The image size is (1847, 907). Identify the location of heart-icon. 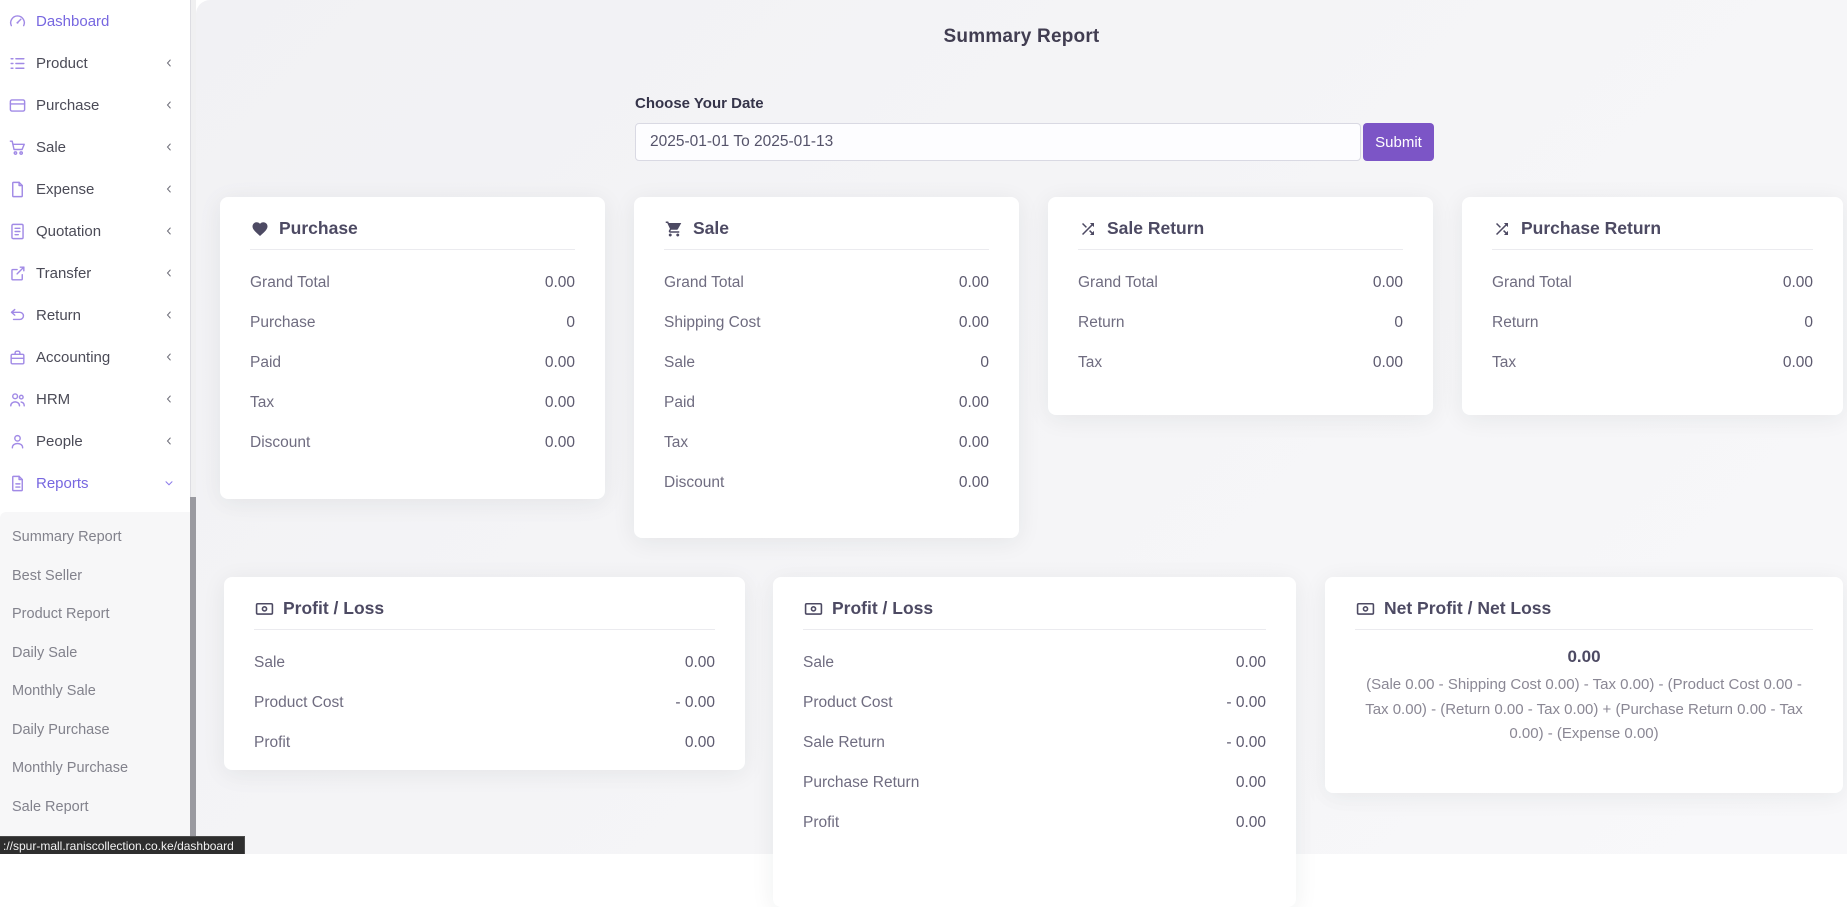
(260, 229).